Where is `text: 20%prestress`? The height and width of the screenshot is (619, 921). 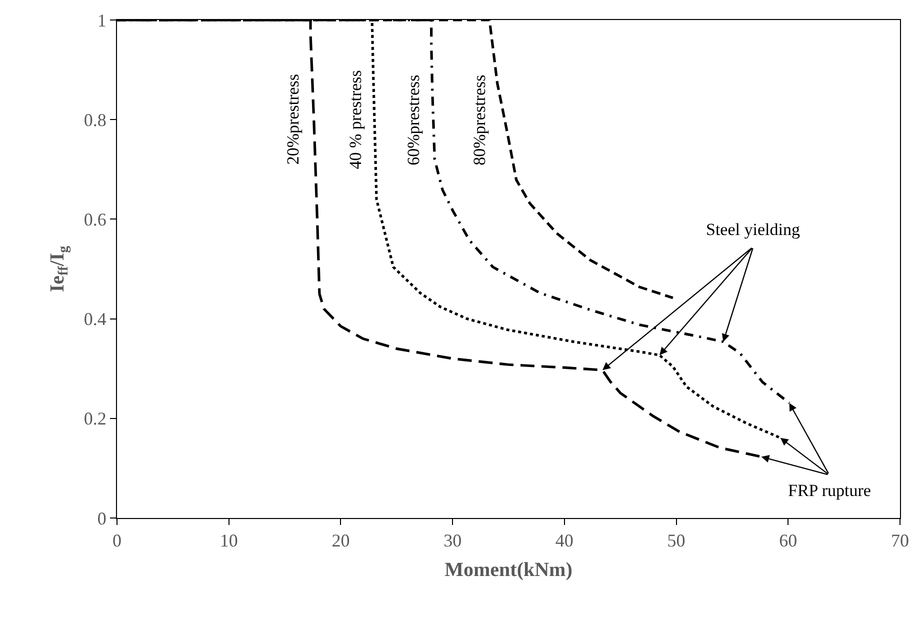
text: 20%prestress is located at coordinates (292, 119).